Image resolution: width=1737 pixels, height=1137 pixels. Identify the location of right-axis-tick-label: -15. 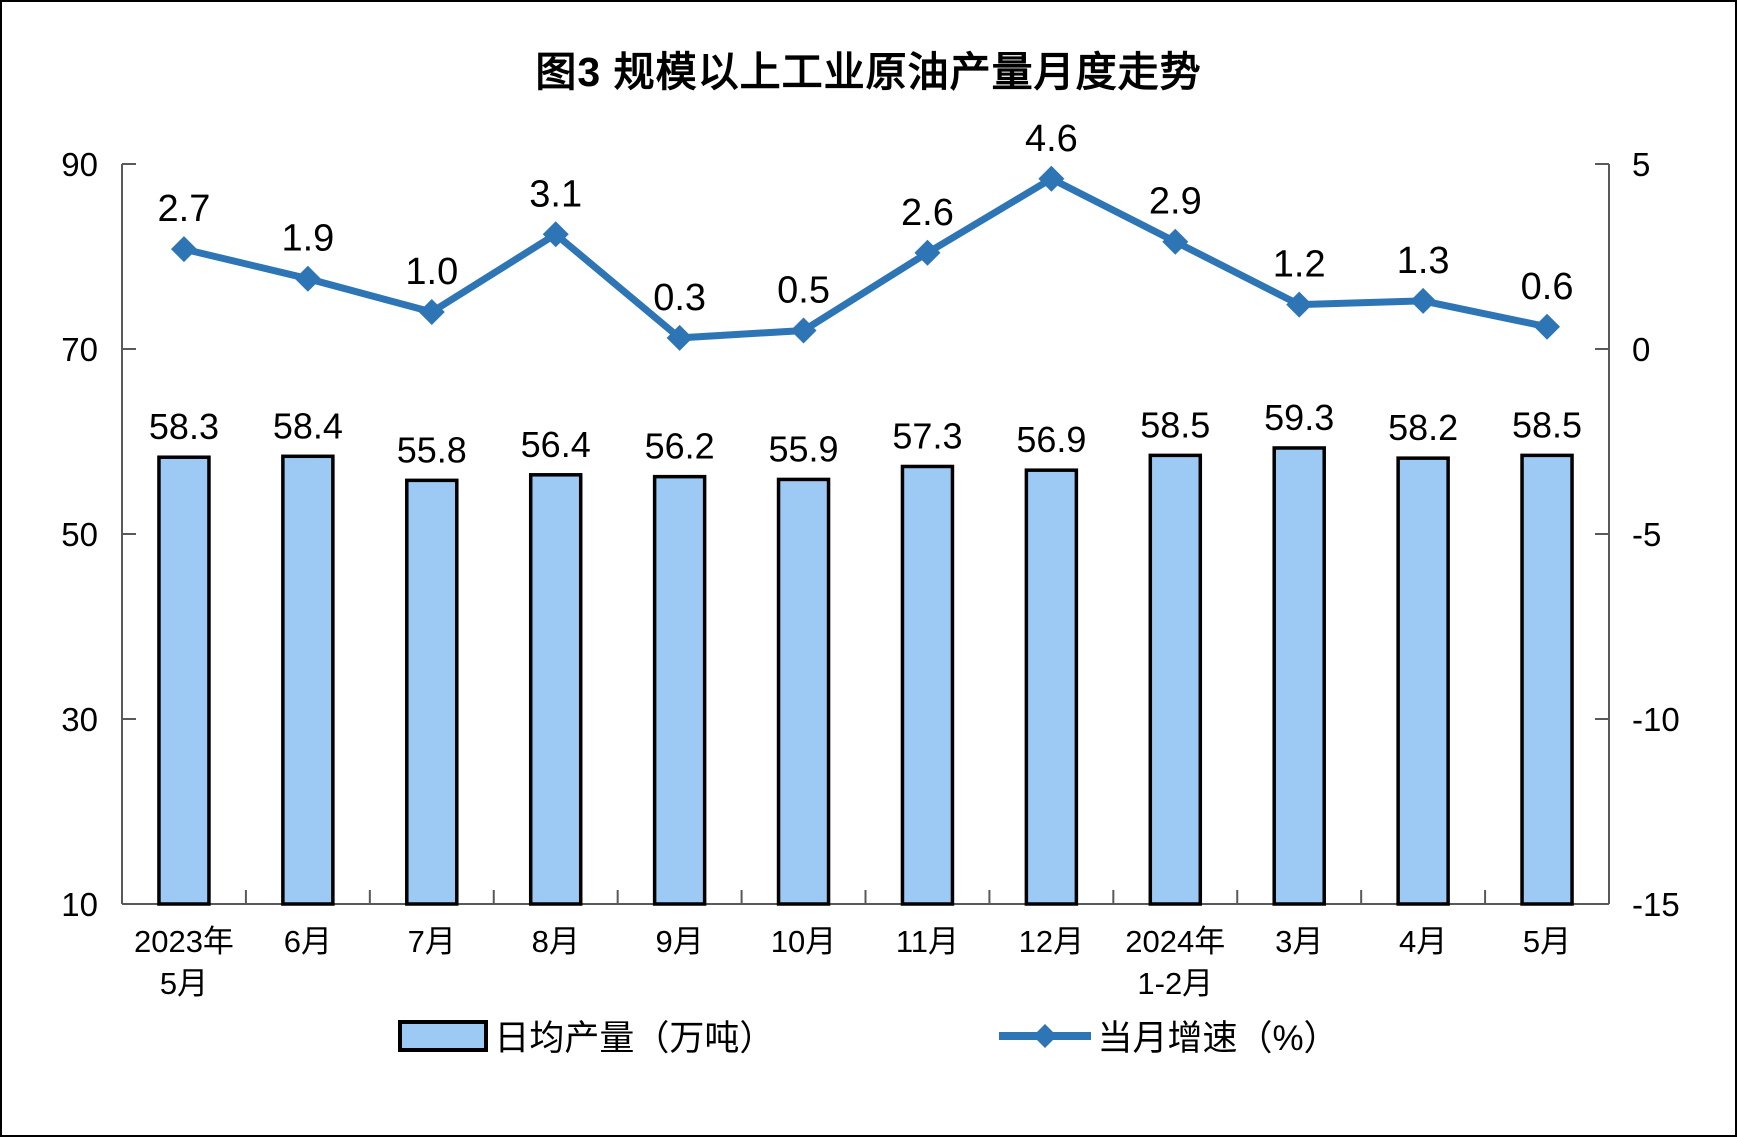
(1656, 904).